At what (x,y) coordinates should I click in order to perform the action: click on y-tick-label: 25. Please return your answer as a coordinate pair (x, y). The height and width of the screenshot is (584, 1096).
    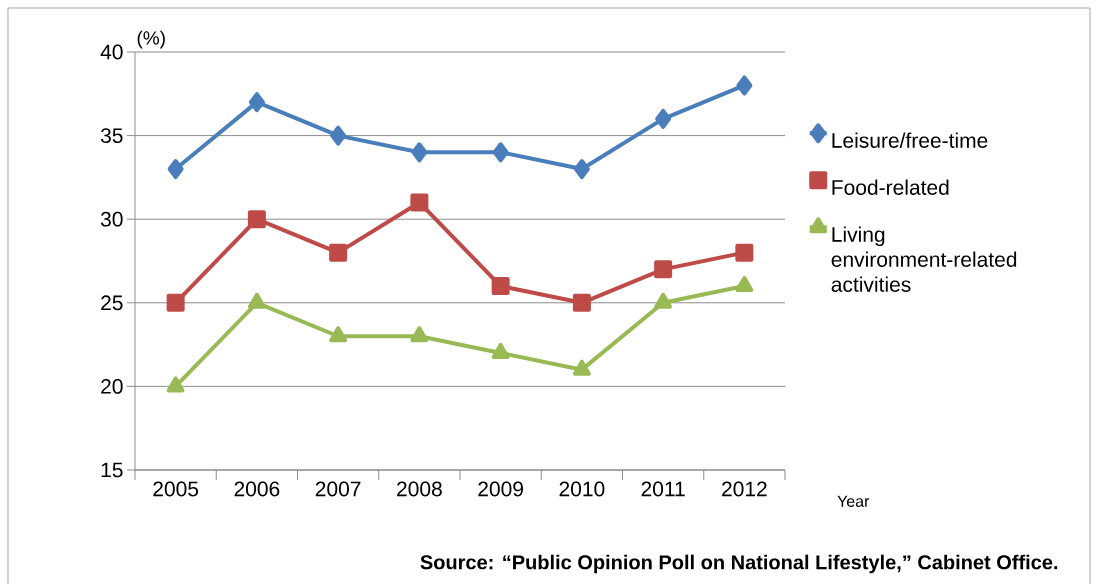
    Looking at the image, I should click on (112, 303).